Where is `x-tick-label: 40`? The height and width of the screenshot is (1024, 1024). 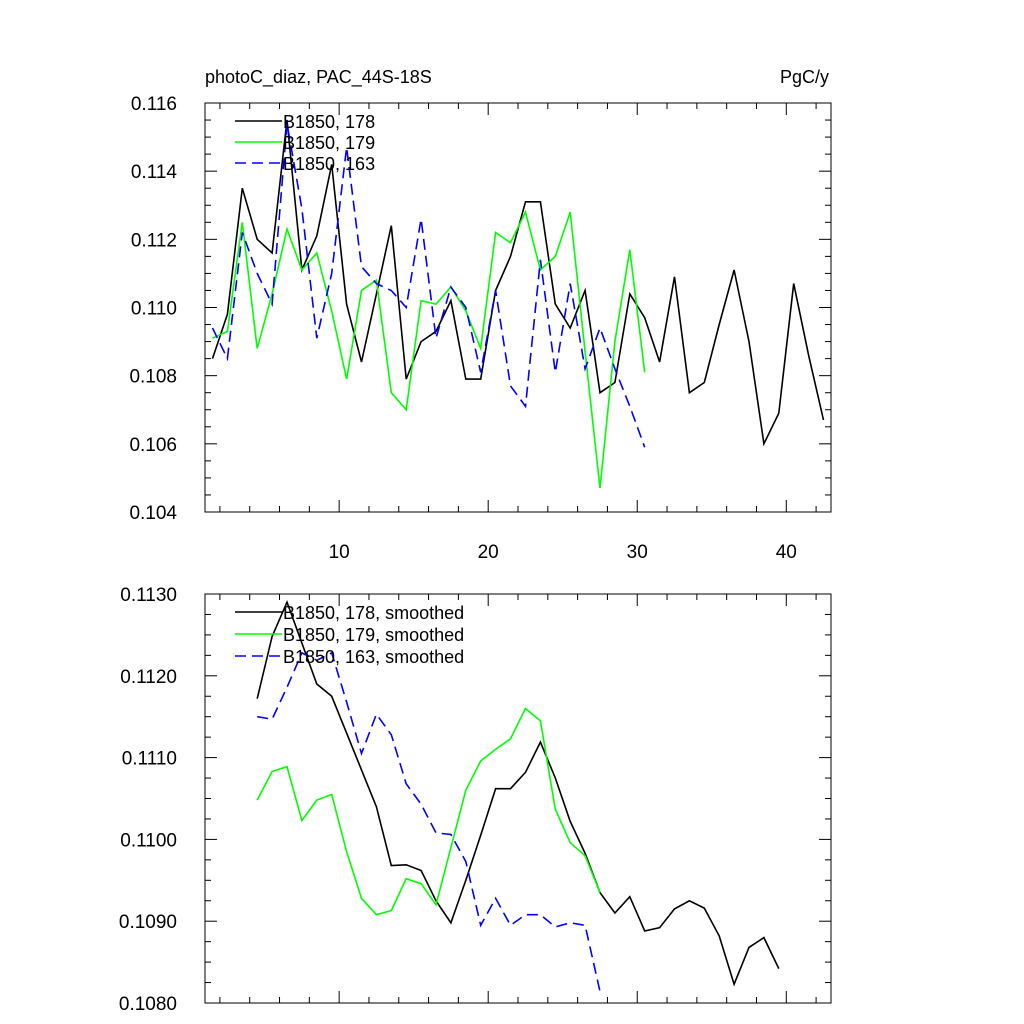
x-tick-label: 40 is located at coordinates (786, 552).